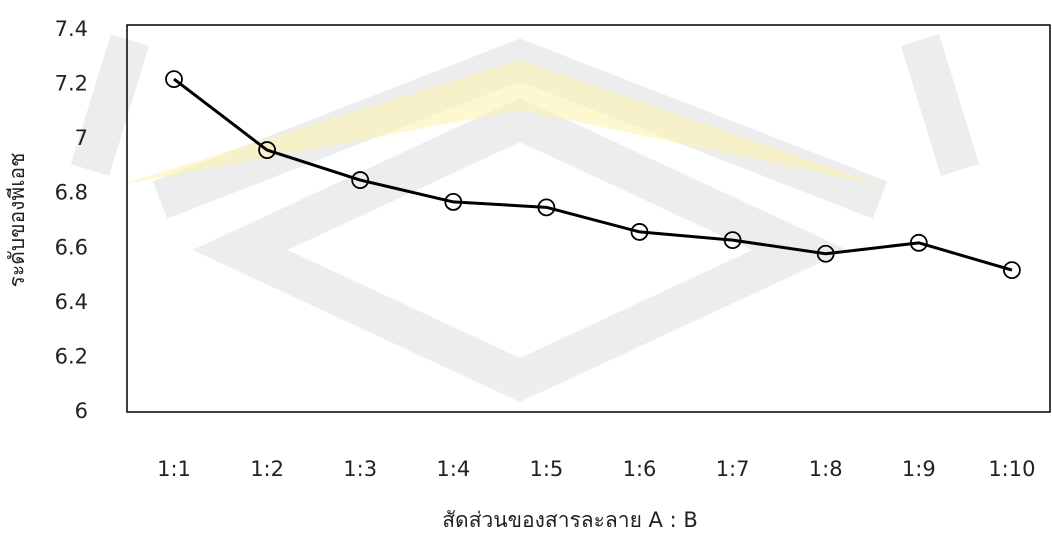 The height and width of the screenshot is (536, 1052). I want to click on y-tick-label: 7.2, so click(71, 84).